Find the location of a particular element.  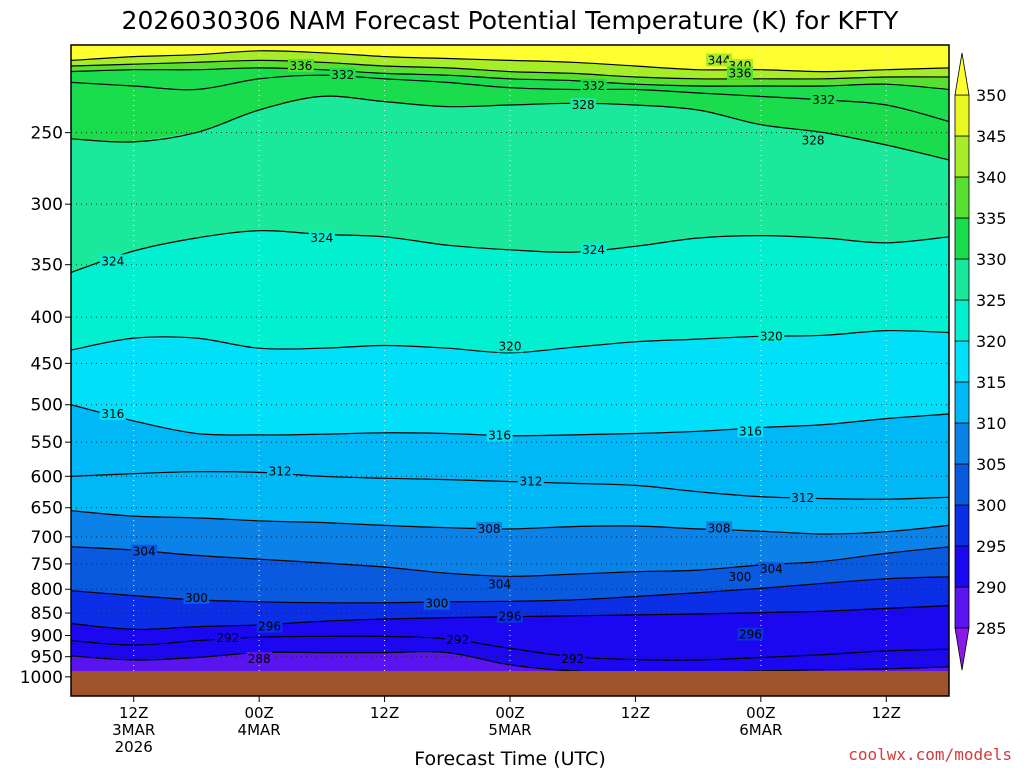

contour-label: 304 is located at coordinates (771, 569).